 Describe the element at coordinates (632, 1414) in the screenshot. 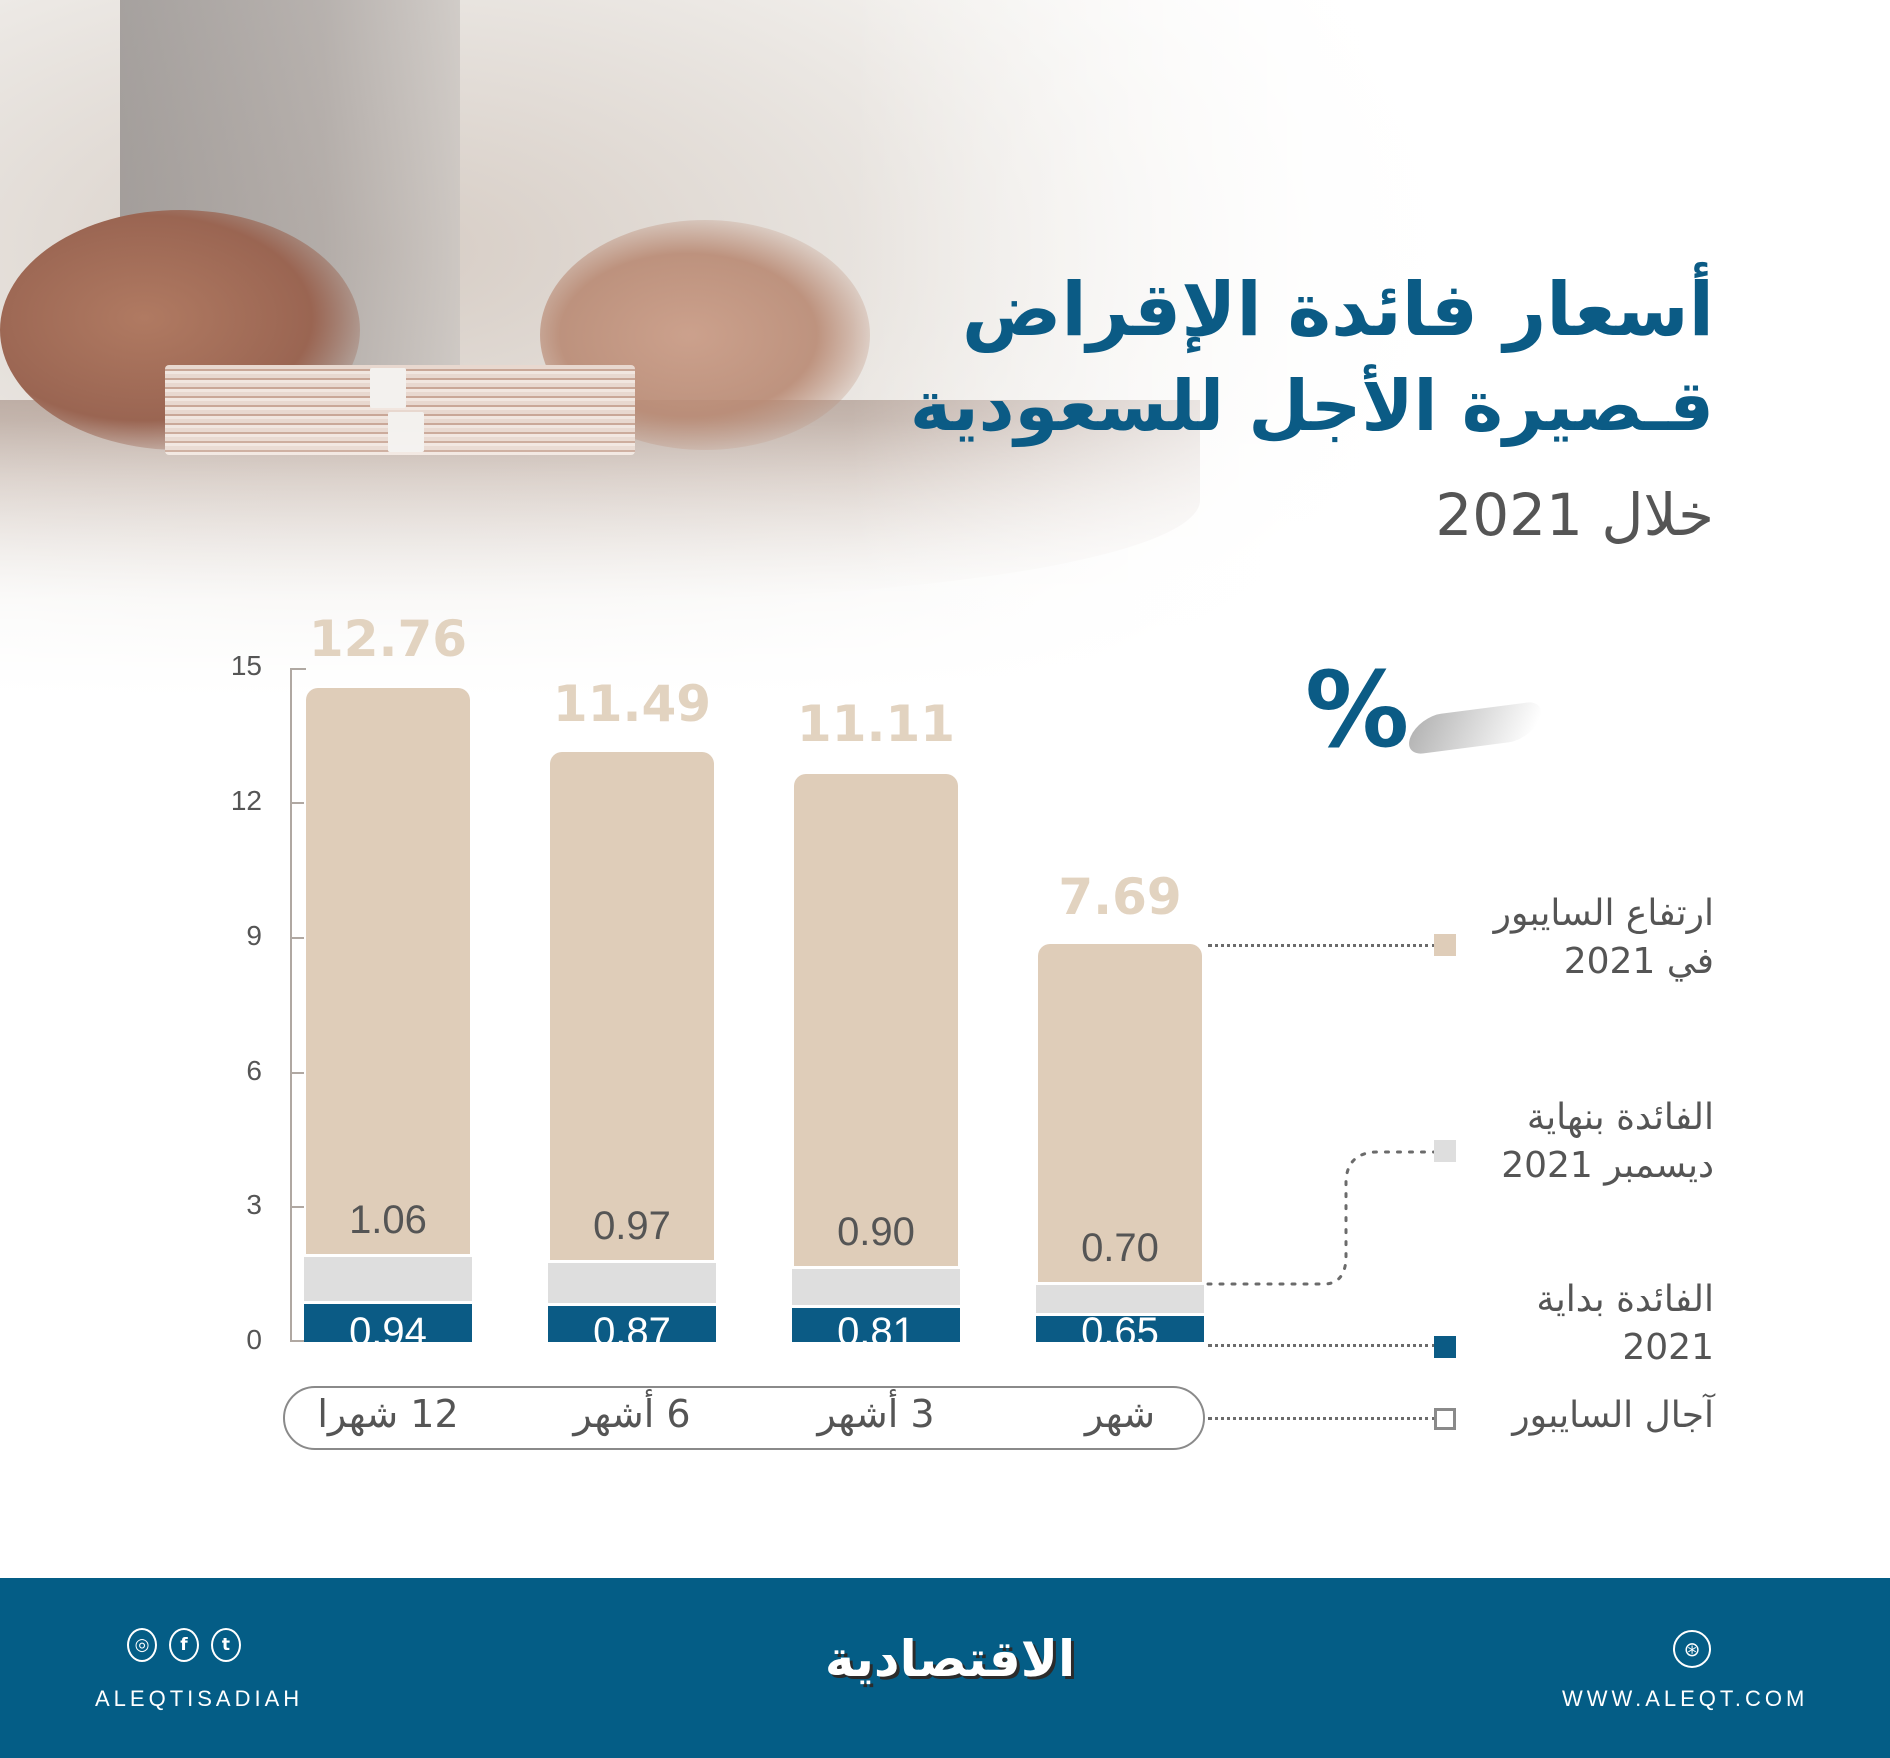

I see `category-label: 6 أشهر` at that location.